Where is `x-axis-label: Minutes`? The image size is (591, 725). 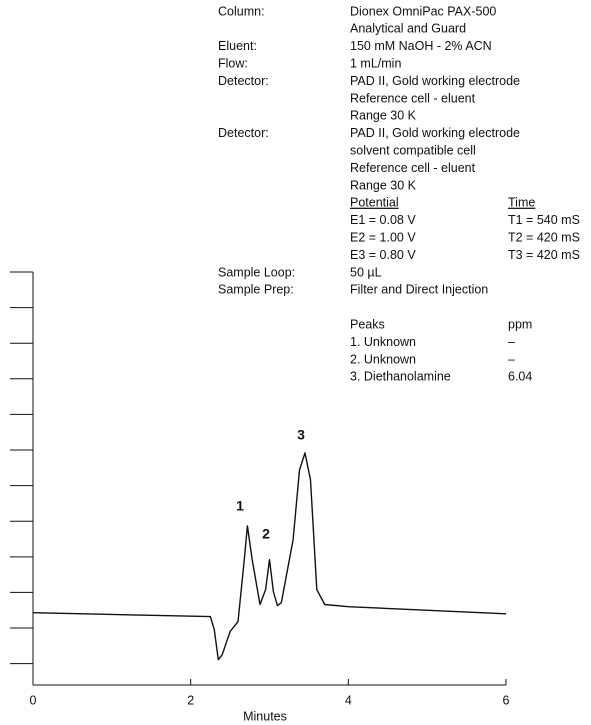 x-axis-label: Minutes is located at coordinates (265, 716).